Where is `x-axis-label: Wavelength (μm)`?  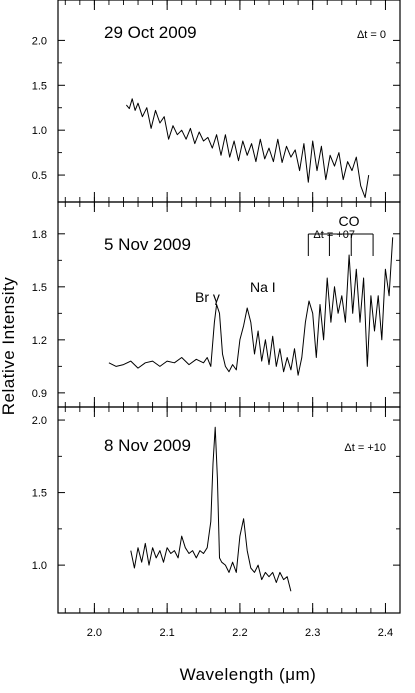 x-axis-label: Wavelength (μm) is located at coordinates (248, 674).